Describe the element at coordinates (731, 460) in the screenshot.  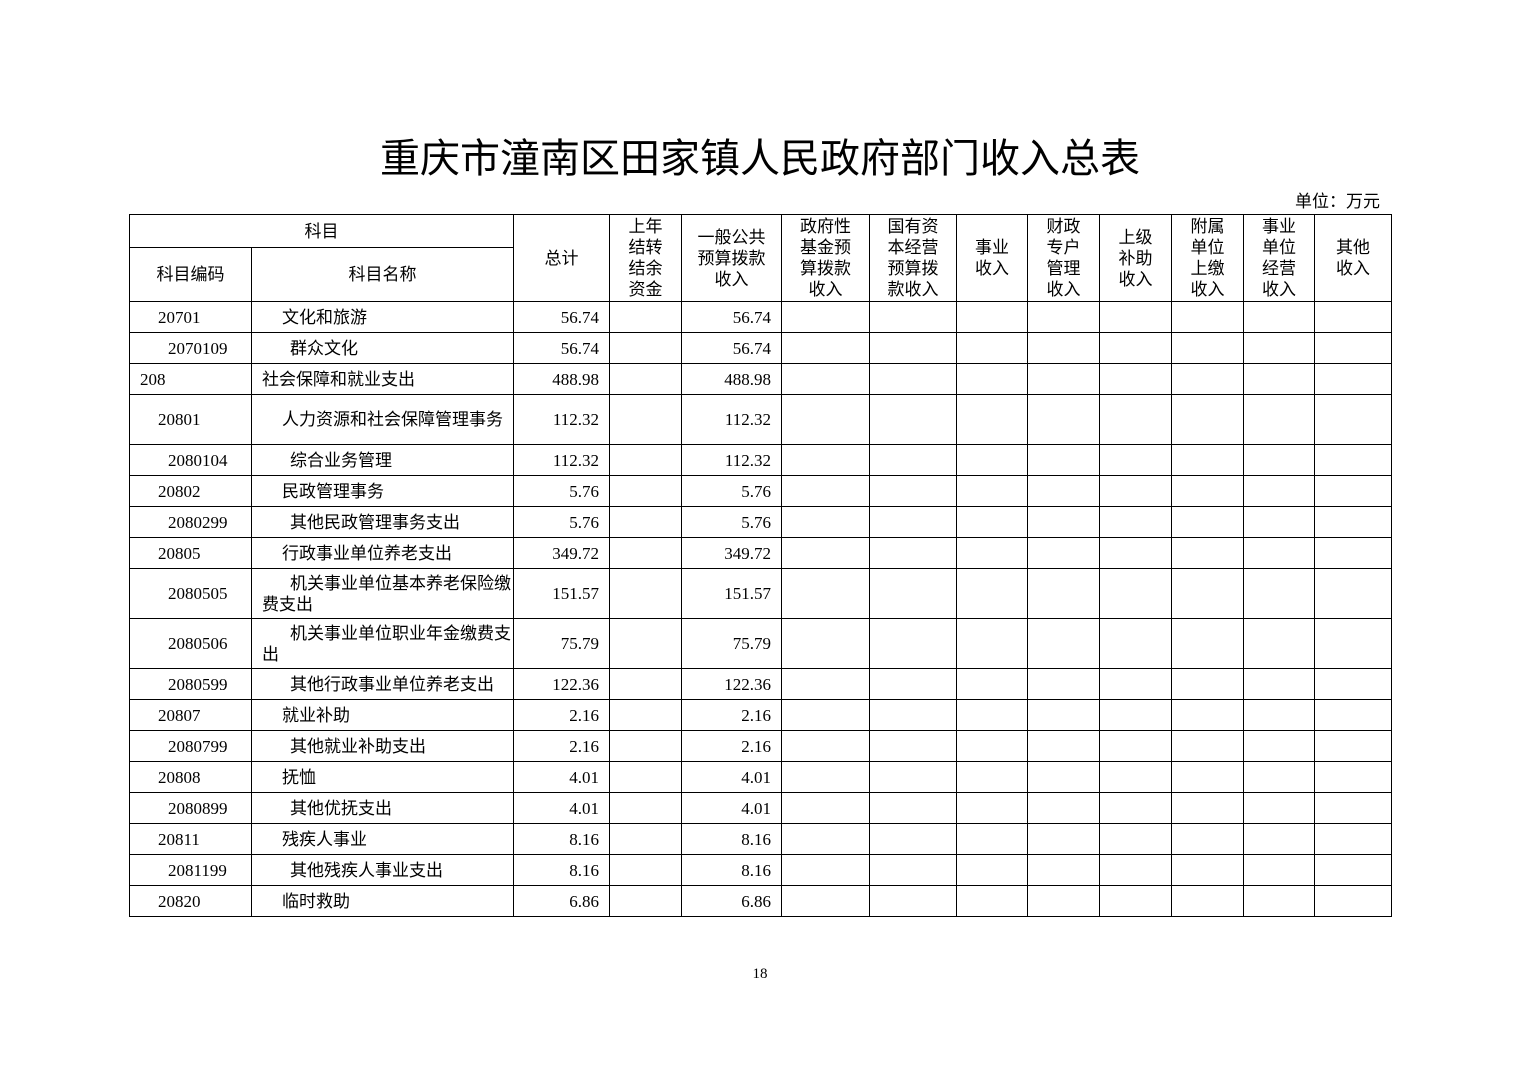
I see `general-budget-cell: 112.32` at that location.